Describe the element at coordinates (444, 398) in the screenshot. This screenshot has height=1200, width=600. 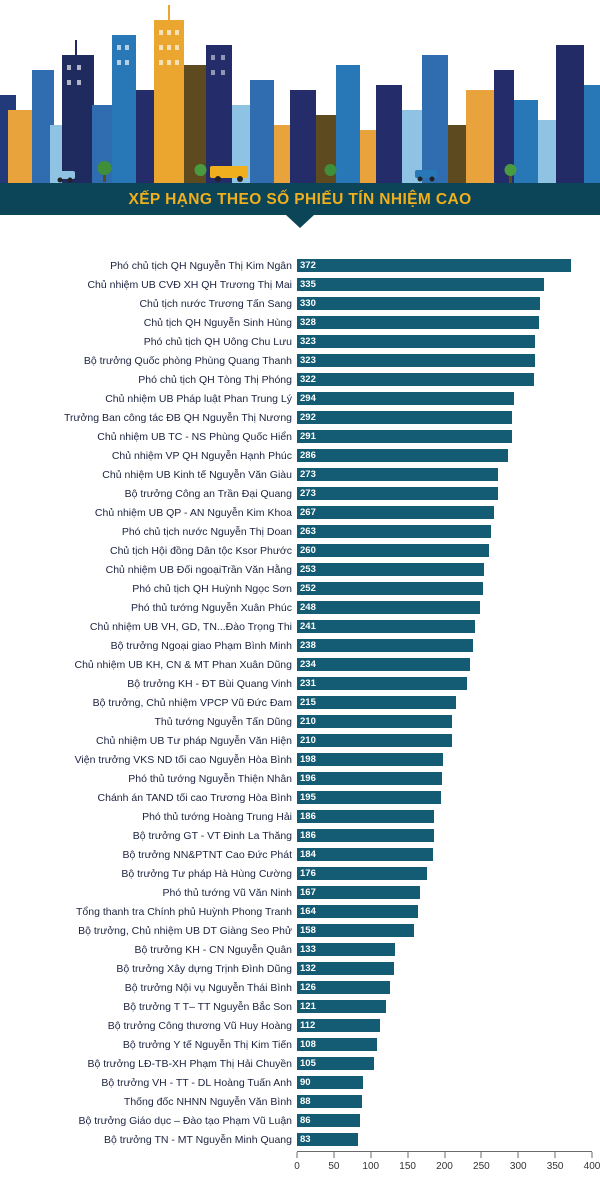
I see `bar-track: 294` at that location.